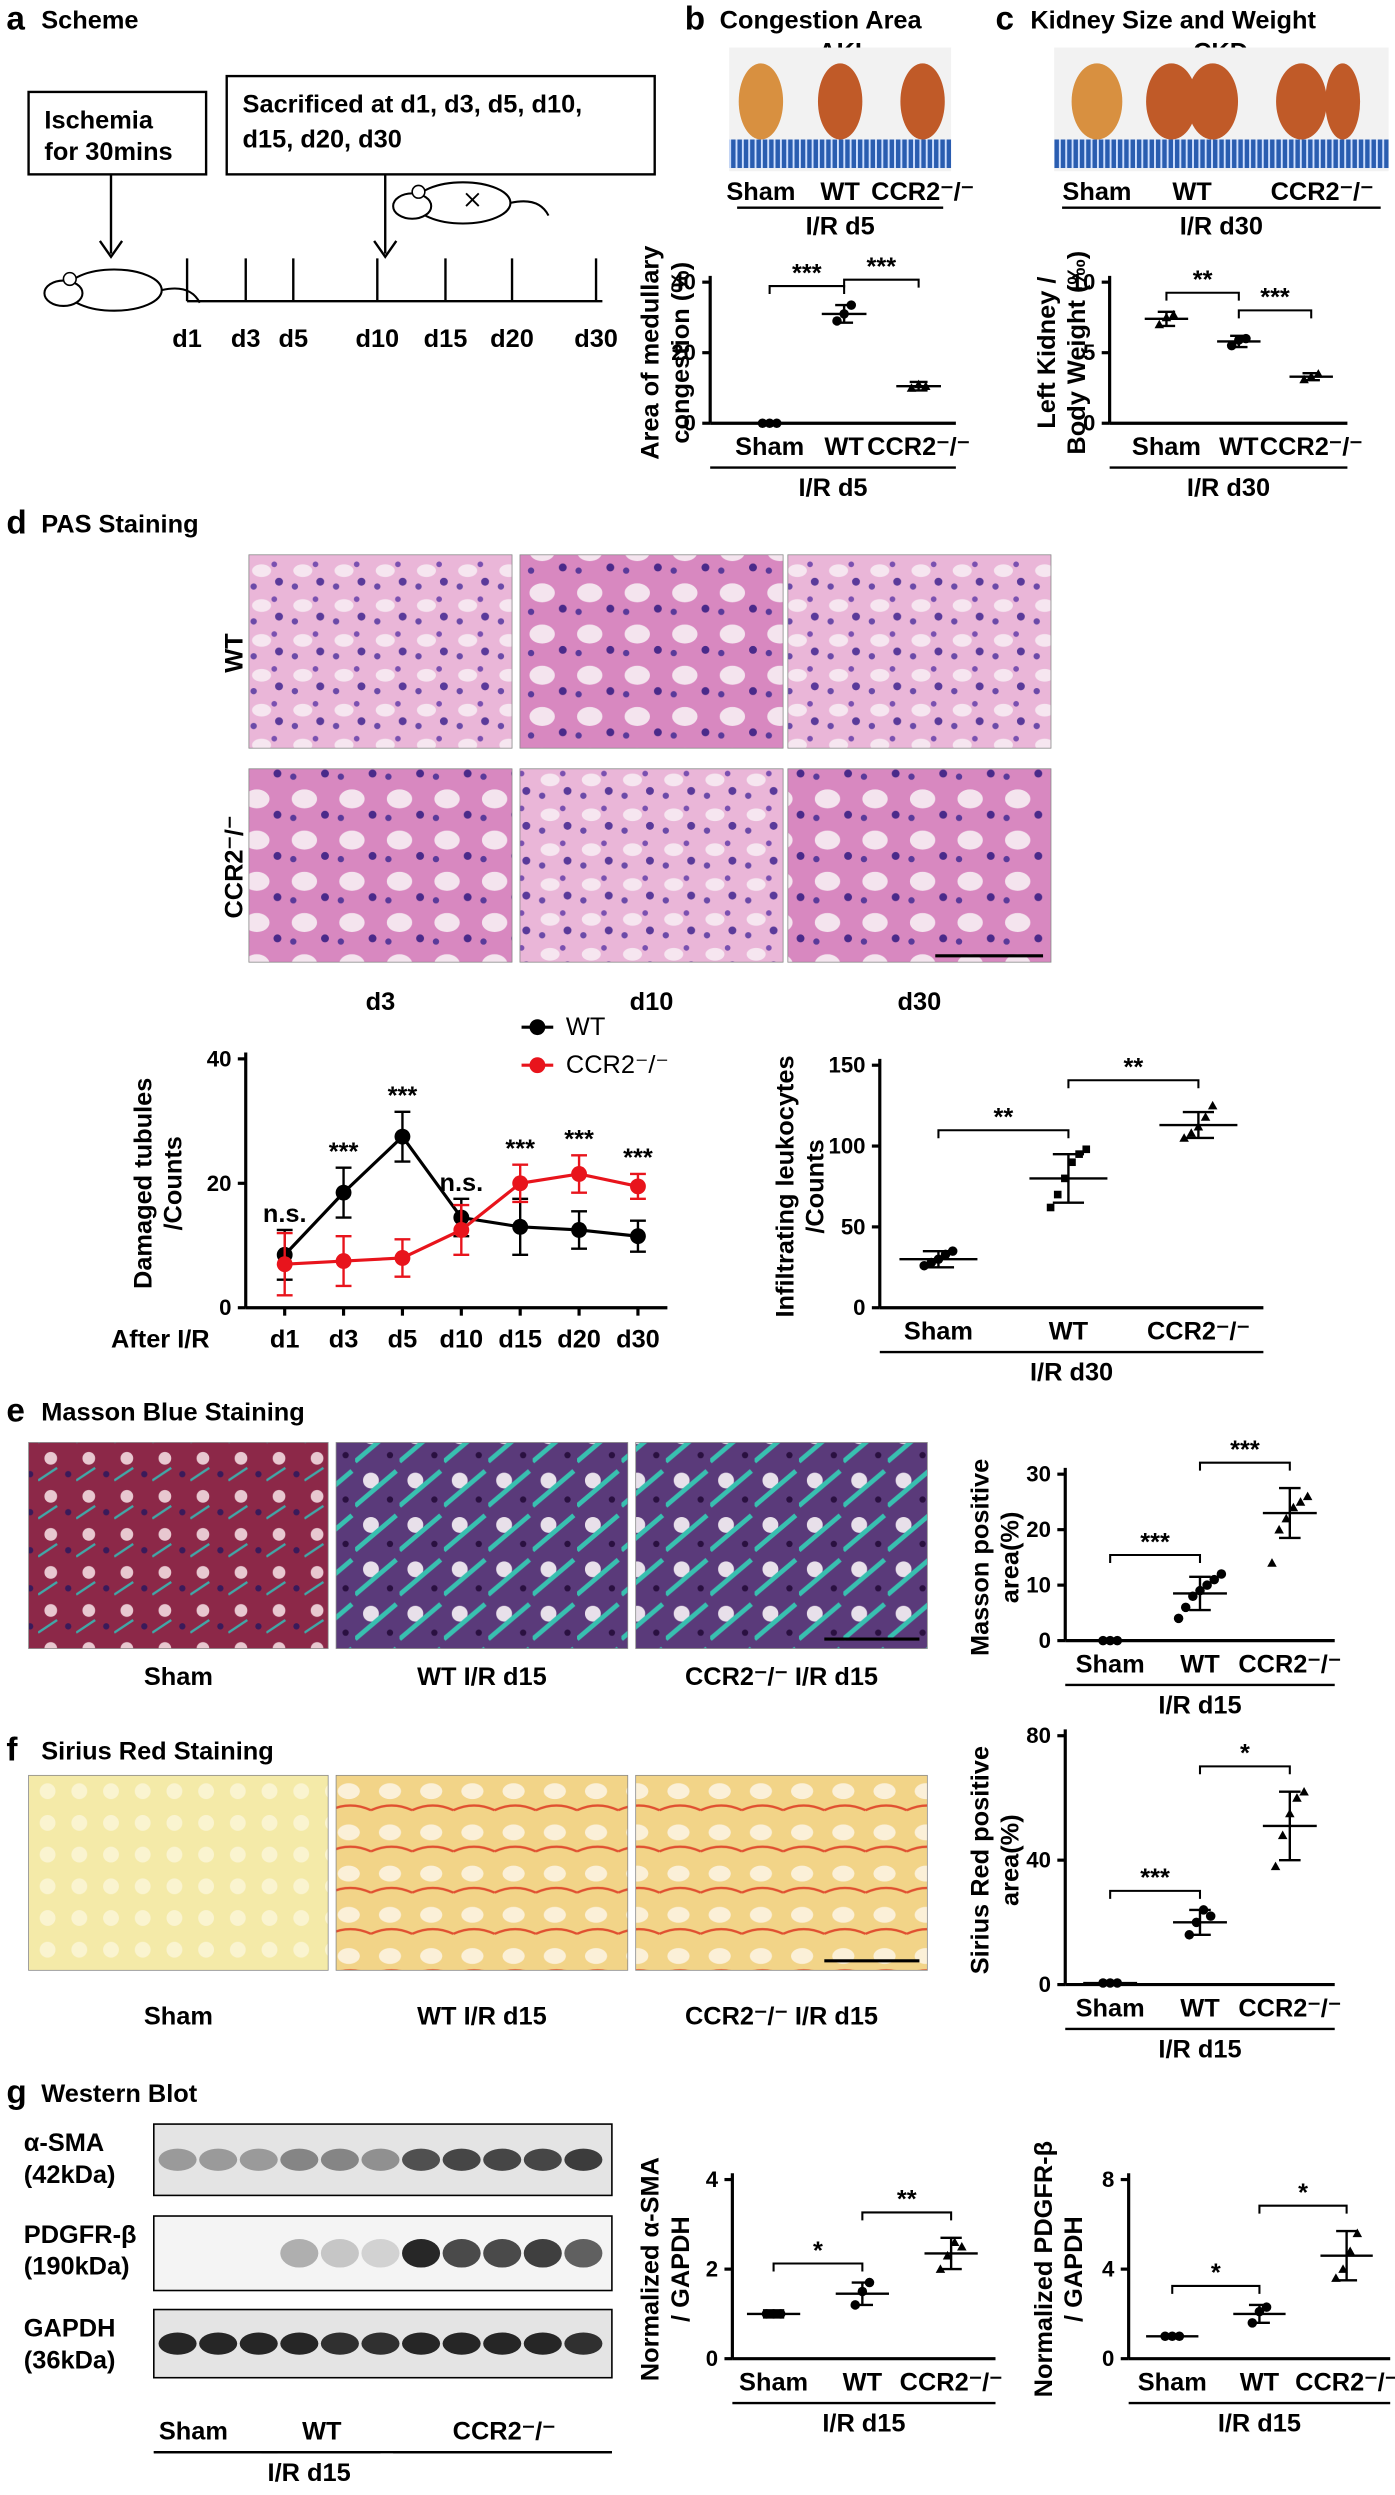  What do you see at coordinates (381, 1002) in the screenshot?
I see `column-label: d3` at bounding box center [381, 1002].